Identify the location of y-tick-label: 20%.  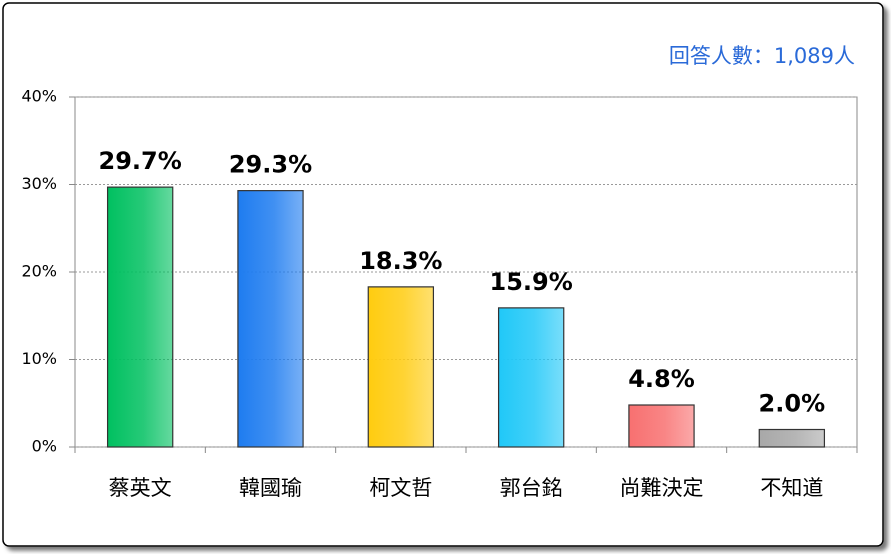
(39, 271).